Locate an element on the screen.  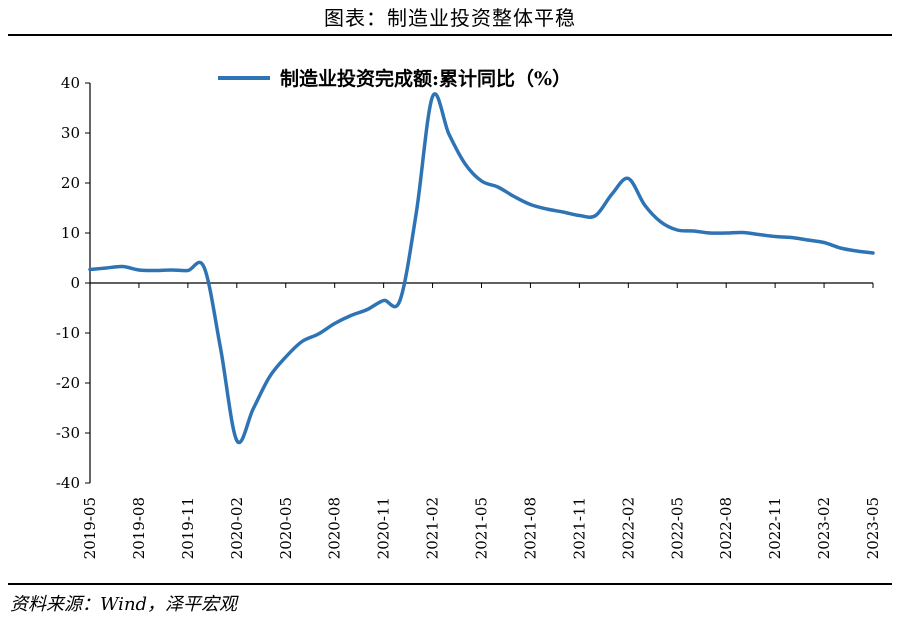
x-tick-label: 2022-02 is located at coordinates (628, 528).